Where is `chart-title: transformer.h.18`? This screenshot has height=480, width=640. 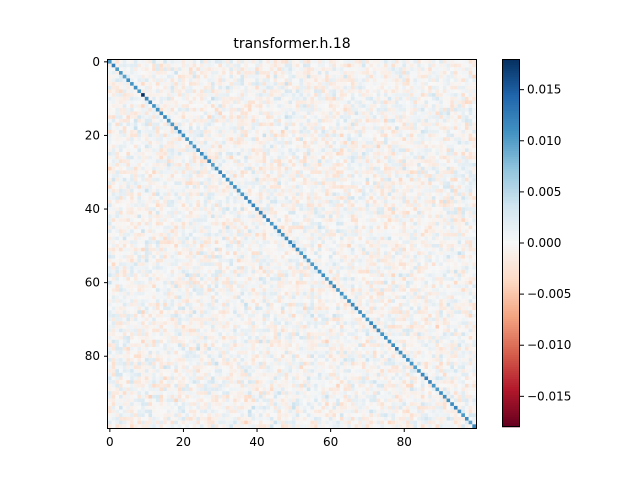 chart-title: transformer.h.18 is located at coordinates (291, 44).